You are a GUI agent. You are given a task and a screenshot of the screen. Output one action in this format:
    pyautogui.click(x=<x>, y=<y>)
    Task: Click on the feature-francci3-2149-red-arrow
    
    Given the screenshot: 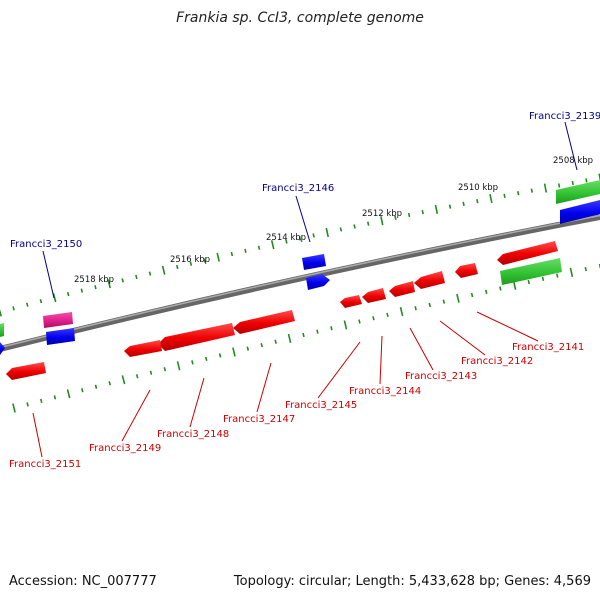 What is the action you would take?
    pyautogui.click(x=143, y=348)
    